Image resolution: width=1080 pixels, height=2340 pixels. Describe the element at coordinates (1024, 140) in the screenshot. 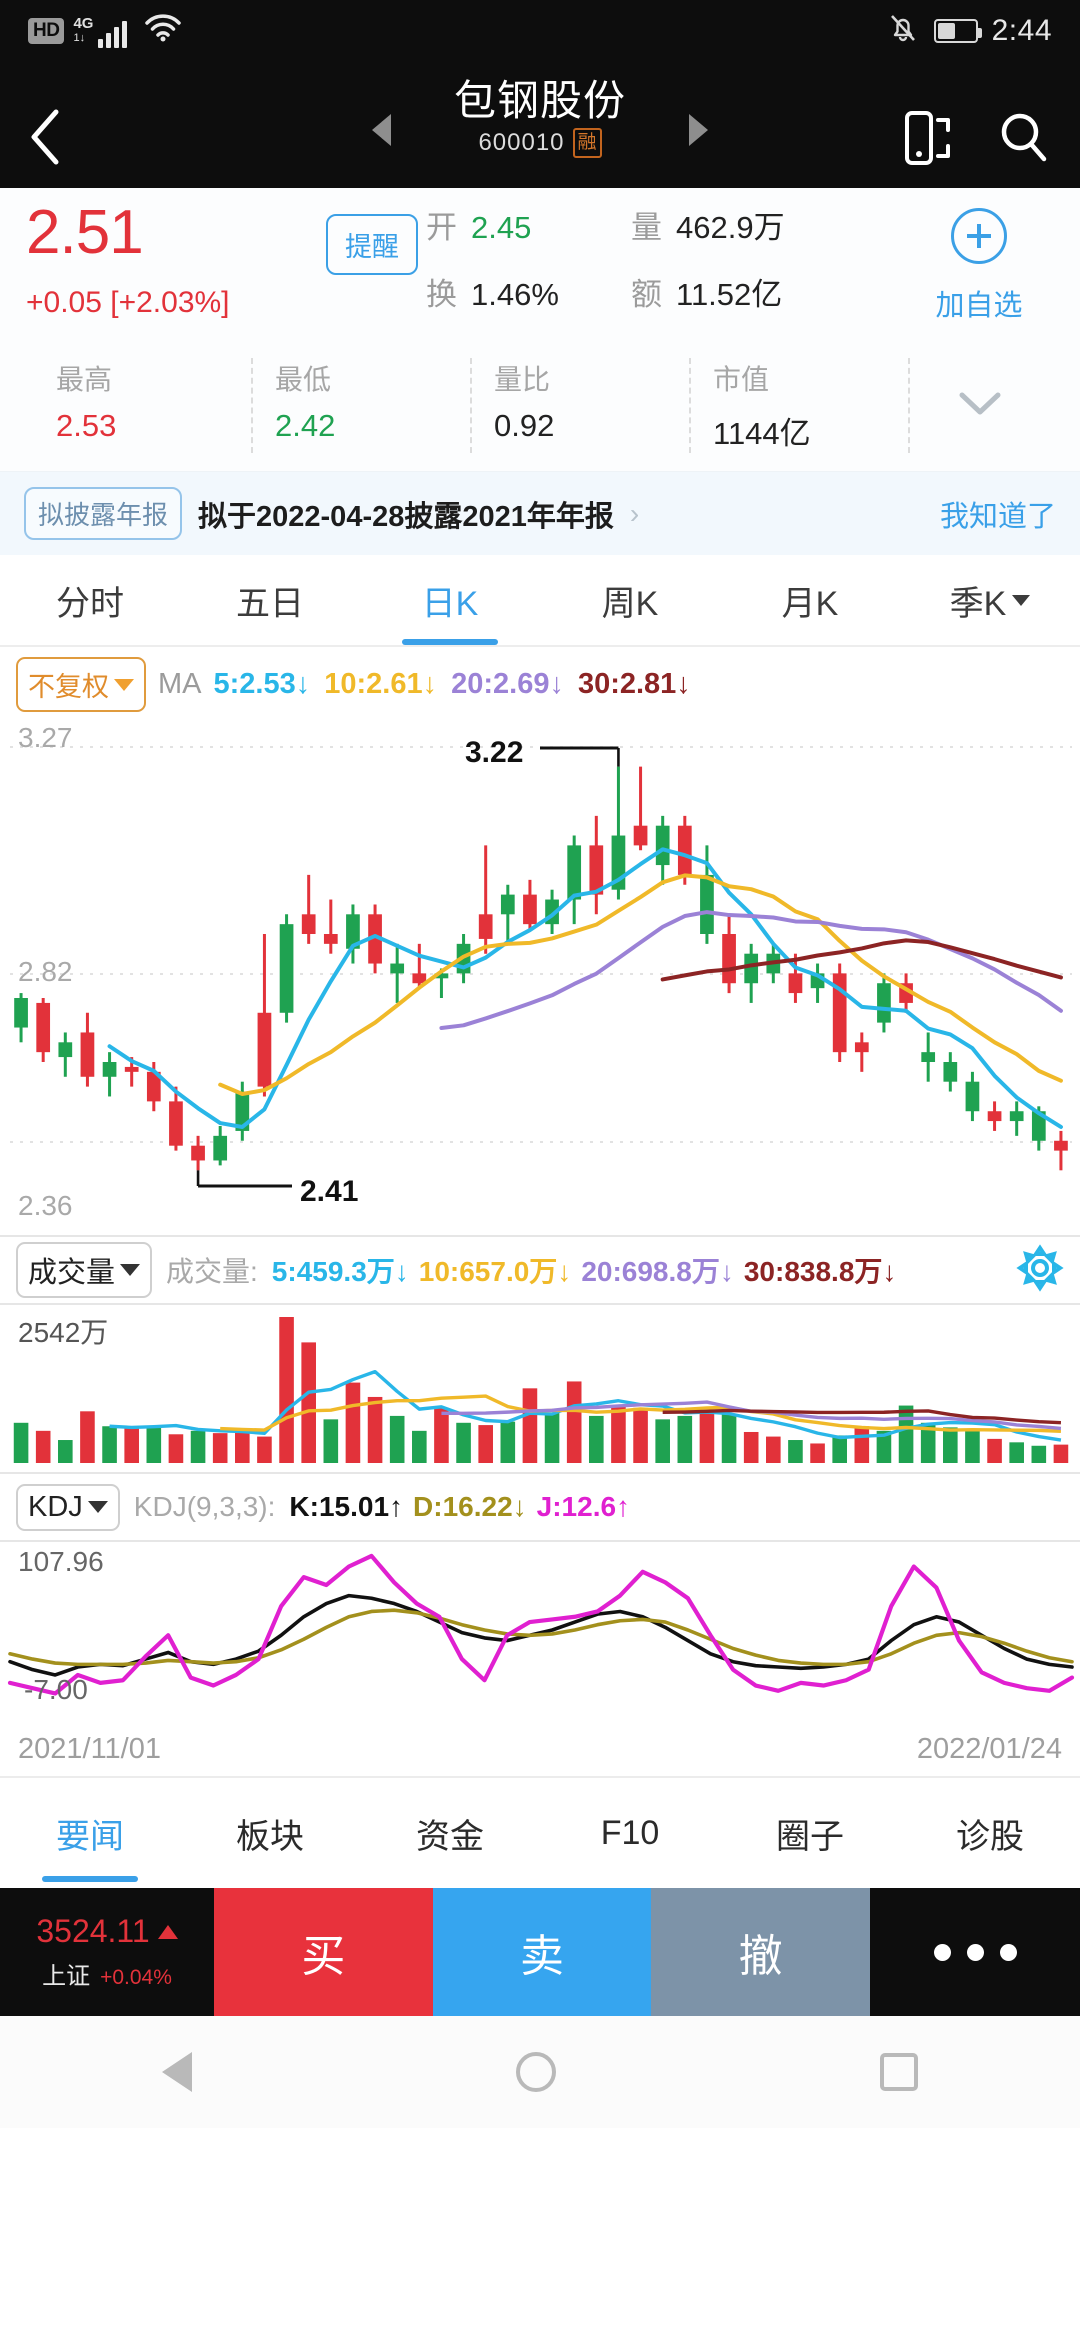

I see `search-icon` at that location.